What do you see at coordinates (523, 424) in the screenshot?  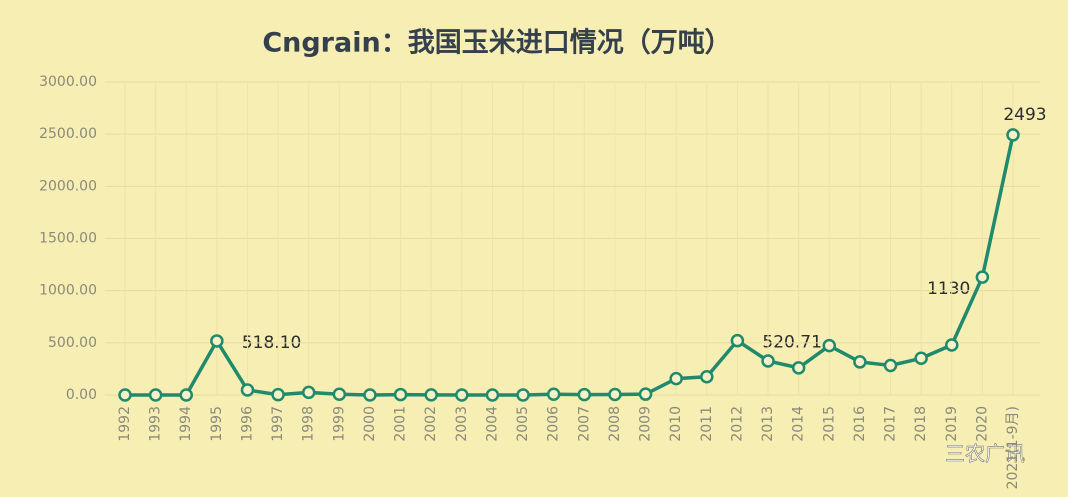 I see `x-tick-label: 2005` at bounding box center [523, 424].